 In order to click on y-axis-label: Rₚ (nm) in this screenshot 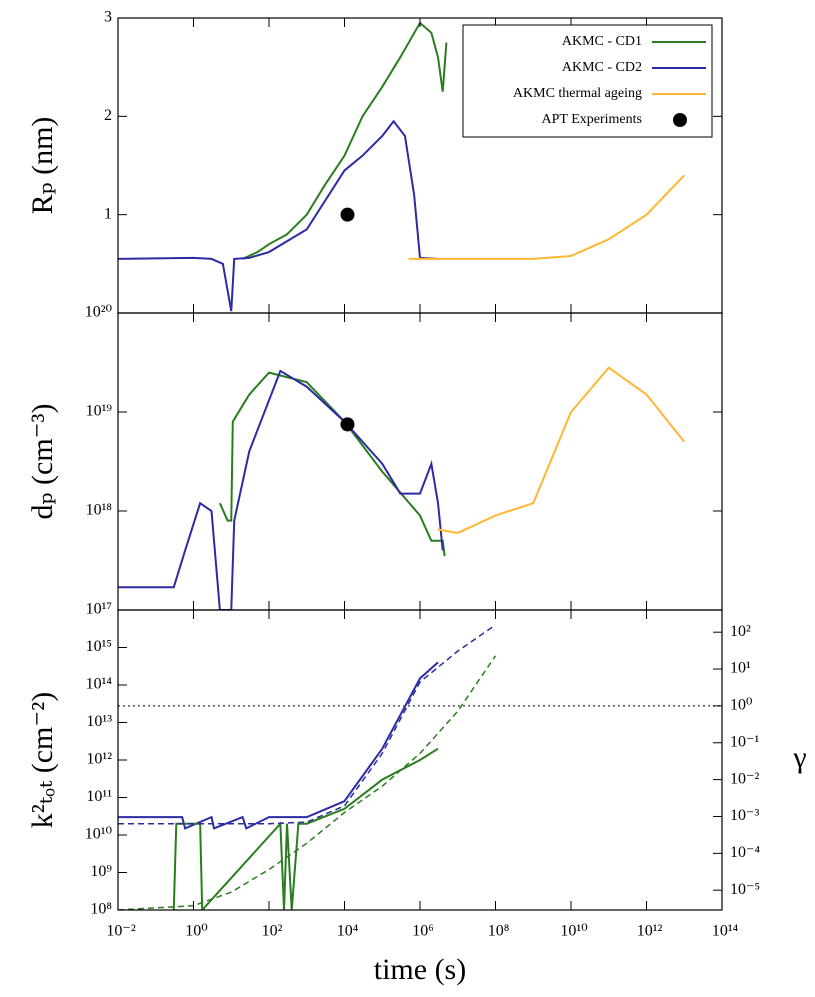, I will do `click(42, 166)`.